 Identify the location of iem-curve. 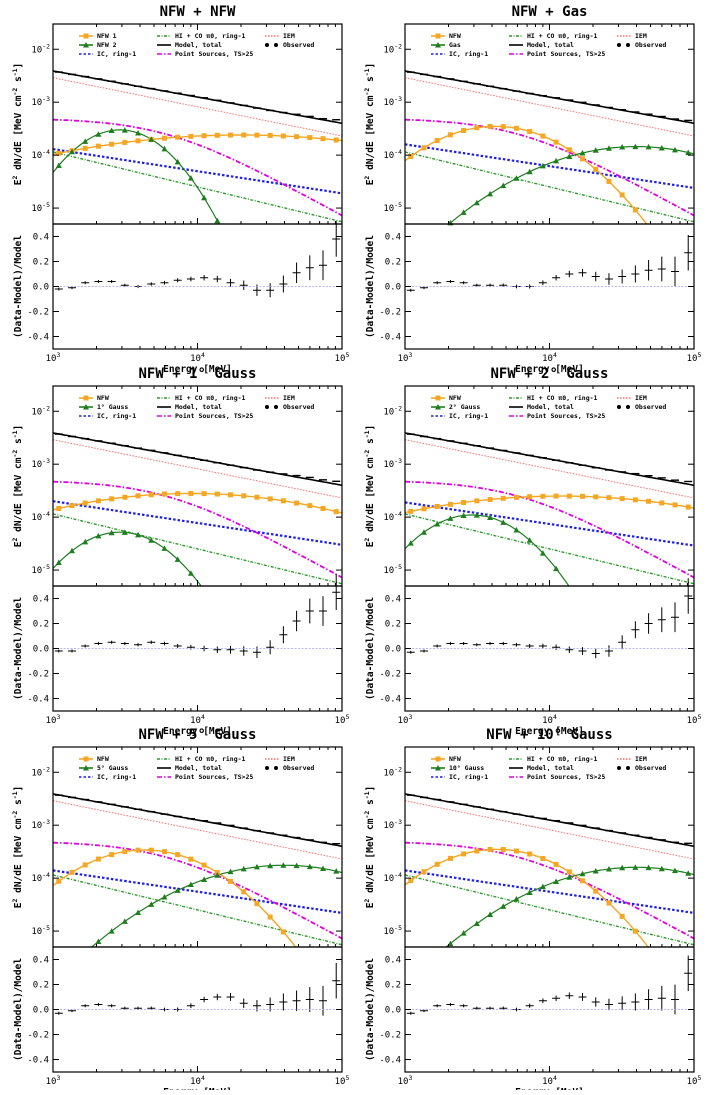
(197, 830).